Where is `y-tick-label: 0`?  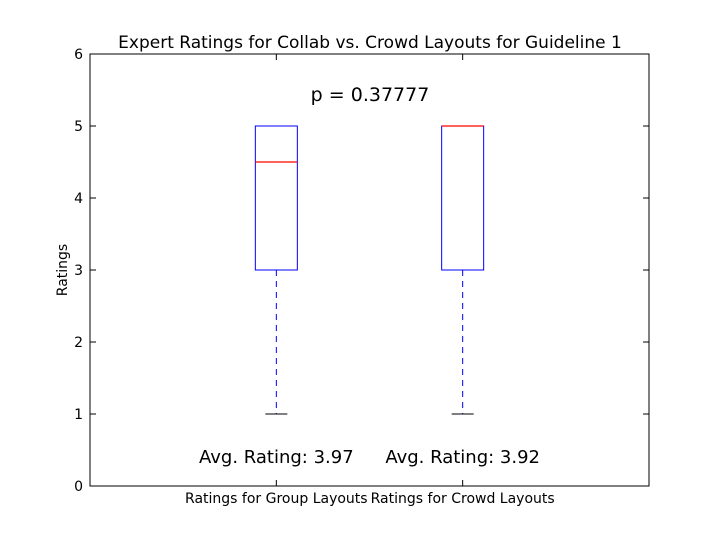 y-tick-label: 0 is located at coordinates (78, 487).